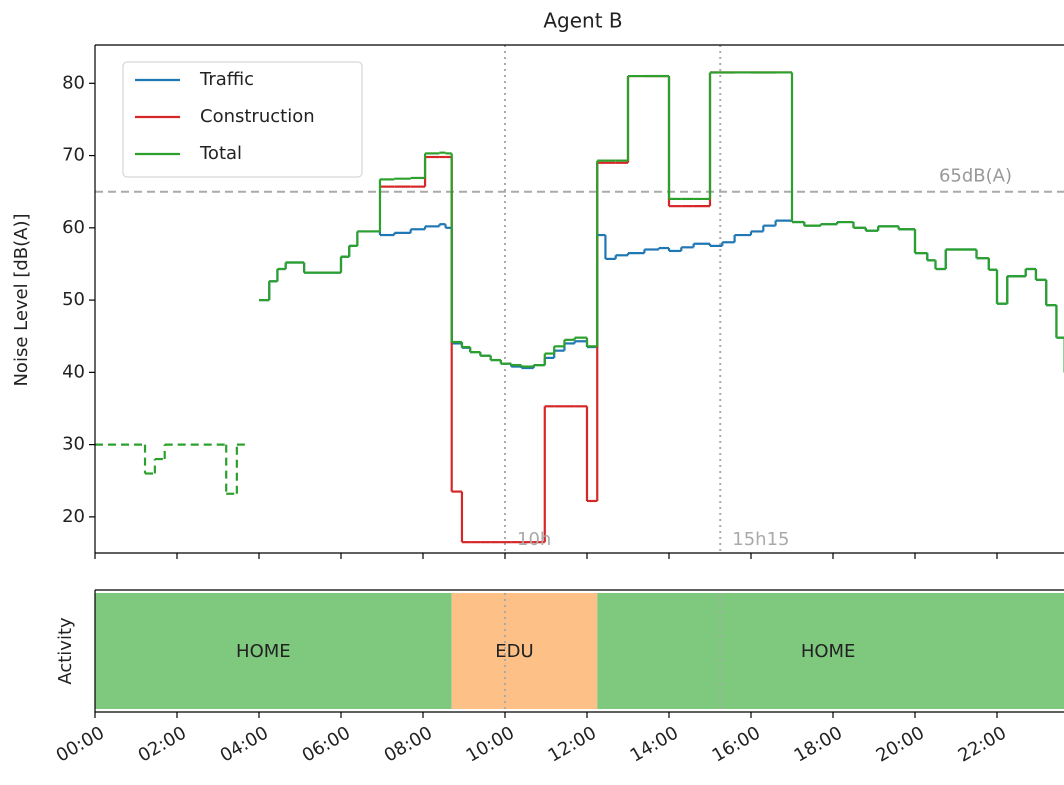  I want to click on x-tick-label: 12:00, so click(572, 744).